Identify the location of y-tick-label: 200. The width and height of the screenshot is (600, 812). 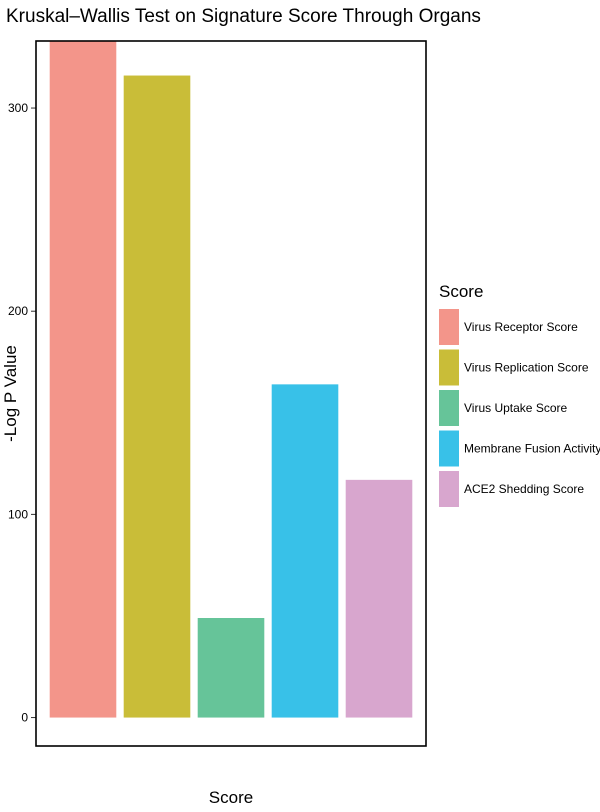
(18, 311).